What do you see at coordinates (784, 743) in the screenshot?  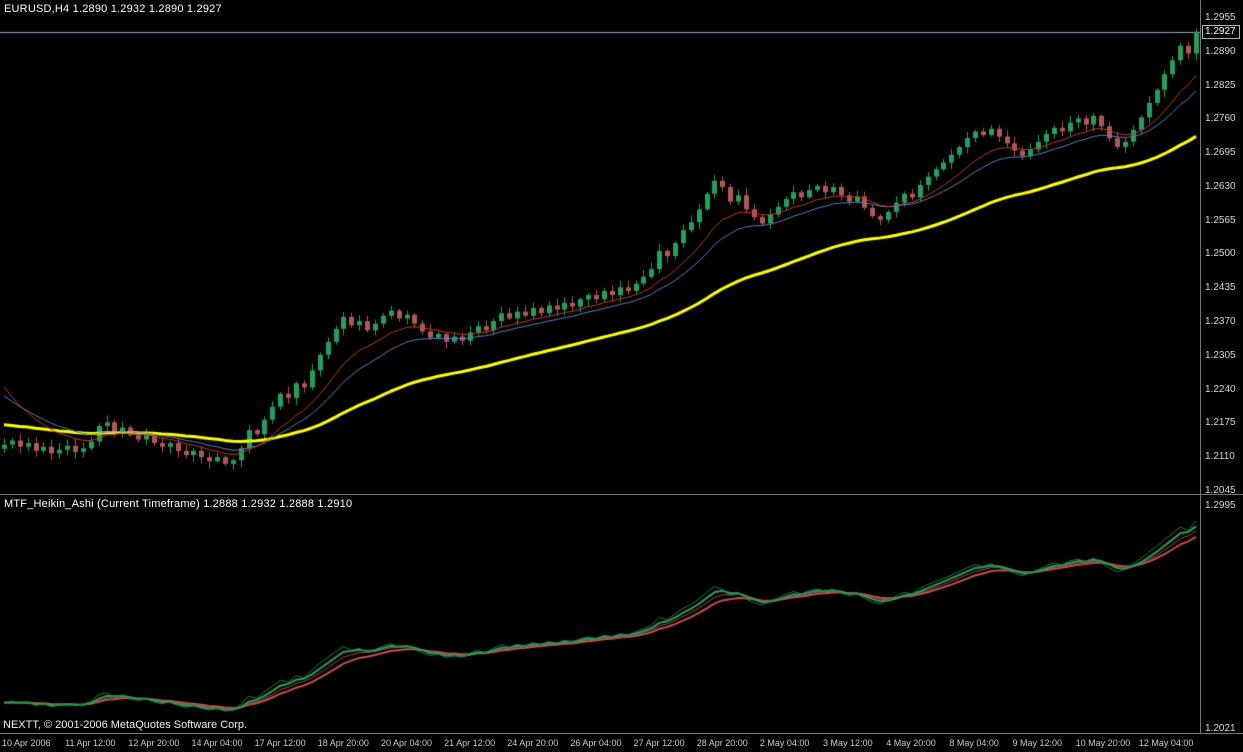 I see `time-tick-label: 2 May 04:00` at bounding box center [784, 743].